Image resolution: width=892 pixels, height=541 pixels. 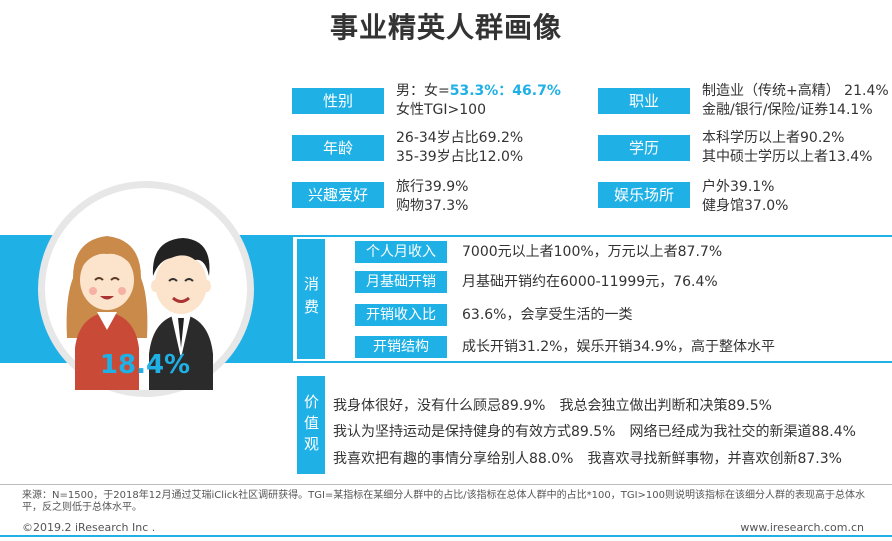 What do you see at coordinates (401, 252) in the screenshot?
I see `consumption-tag-1: 个人月收入` at bounding box center [401, 252].